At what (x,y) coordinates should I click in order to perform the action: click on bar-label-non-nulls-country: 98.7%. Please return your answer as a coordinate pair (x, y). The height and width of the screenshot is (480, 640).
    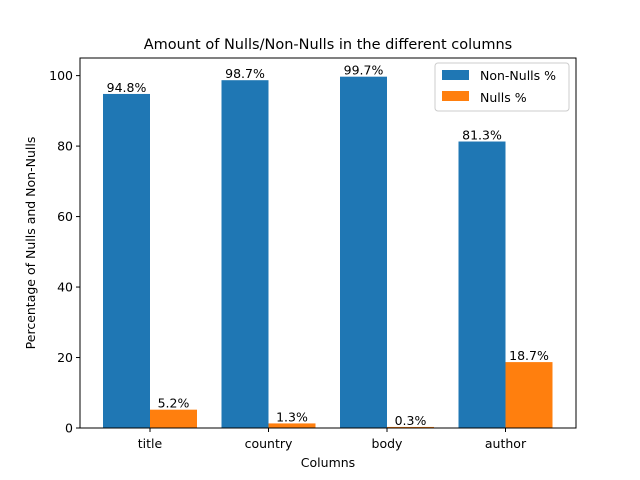
    Looking at the image, I should click on (245, 73).